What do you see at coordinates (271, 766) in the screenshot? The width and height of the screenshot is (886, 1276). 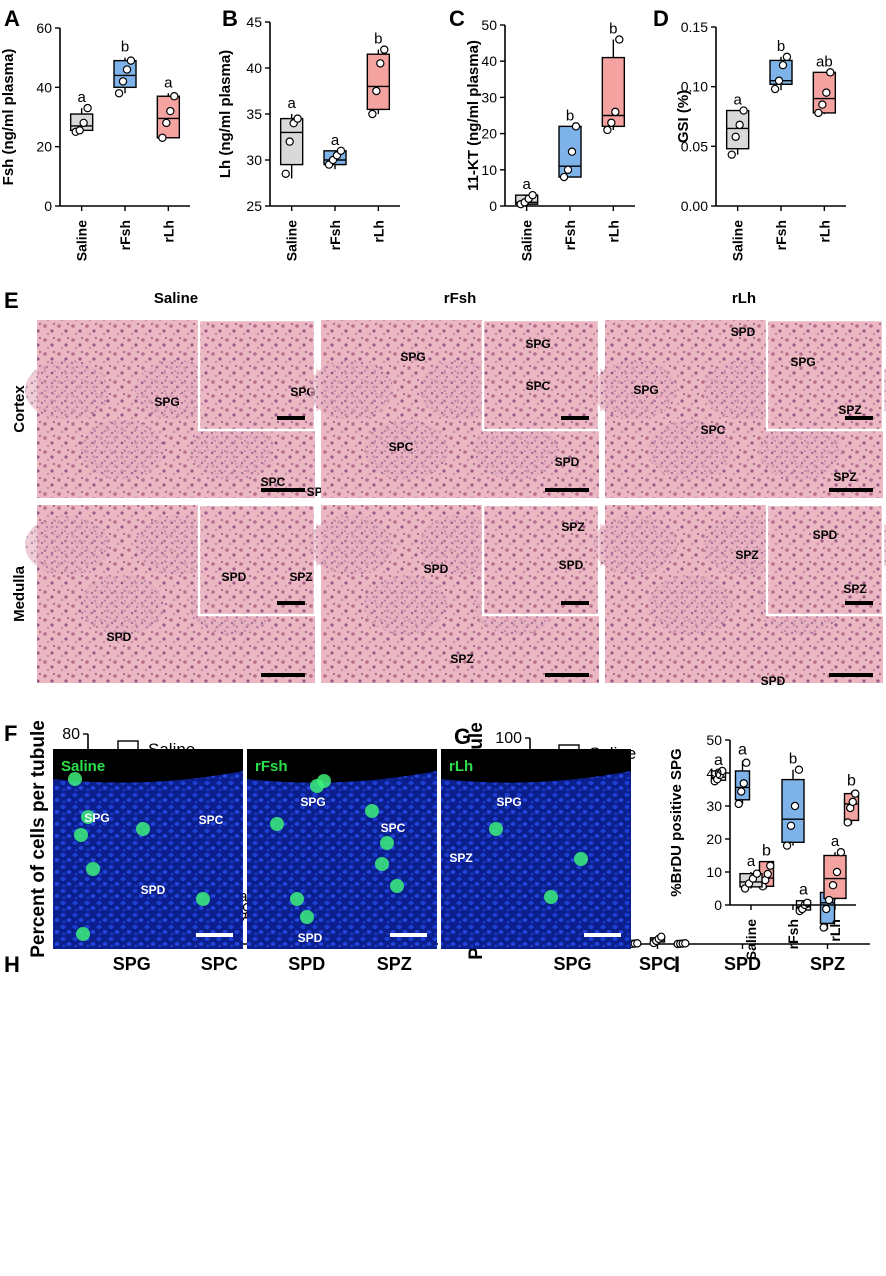 I see `fluorescence-title: rFsh` at bounding box center [271, 766].